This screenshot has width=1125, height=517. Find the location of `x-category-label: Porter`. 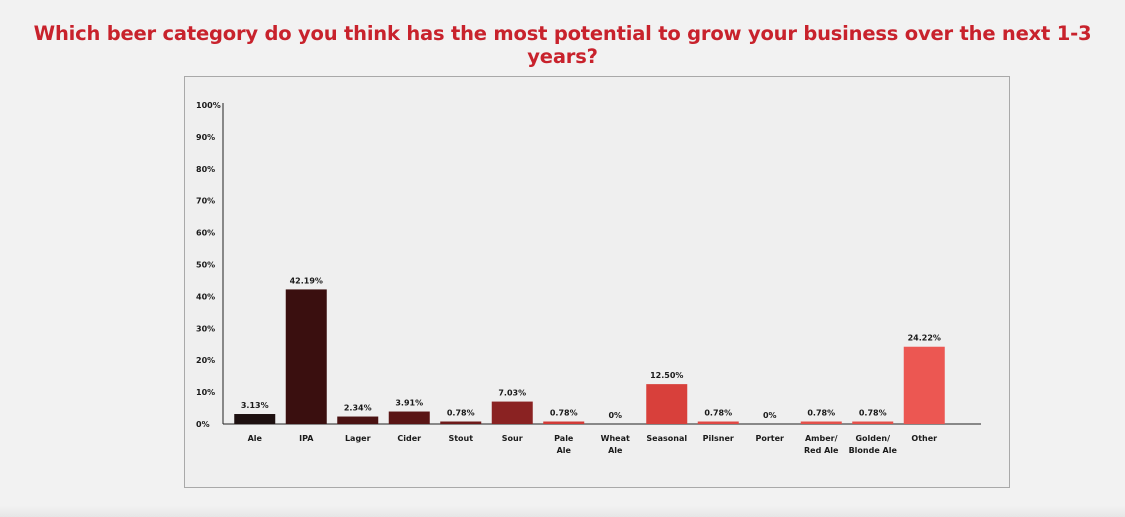

x-category-label: Porter is located at coordinates (770, 438).